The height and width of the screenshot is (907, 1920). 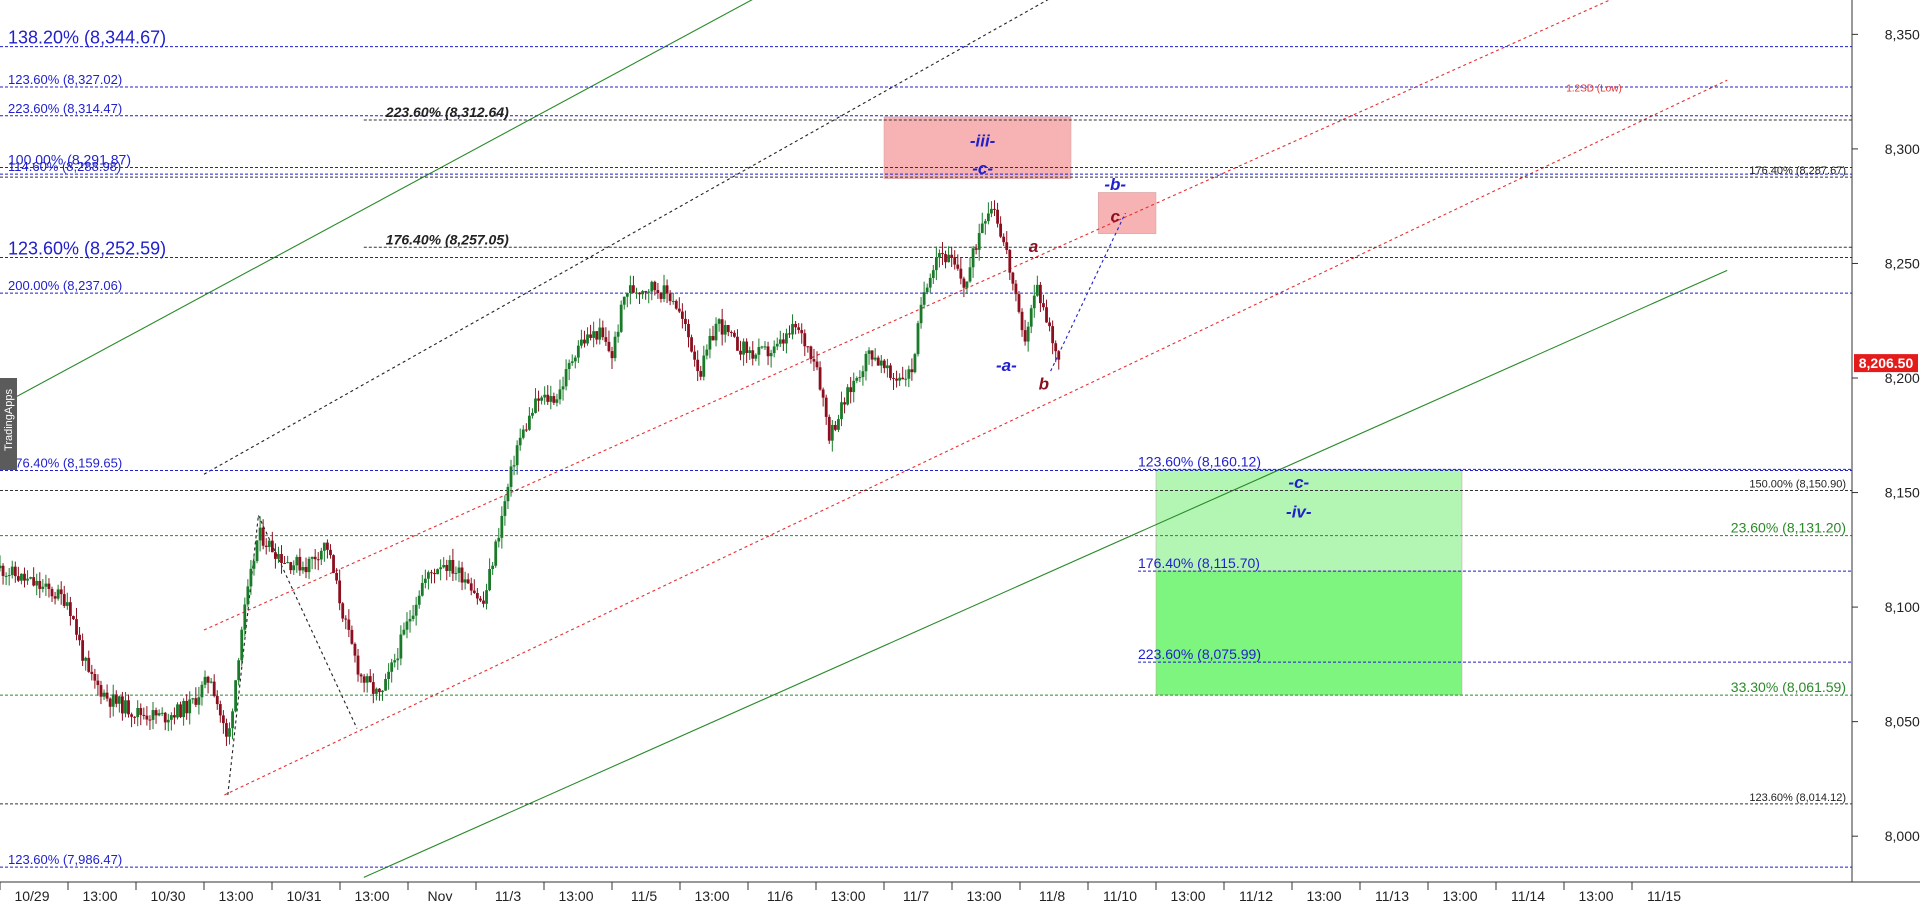 I want to click on zone-iii-c-box, so click(x=977, y=147).